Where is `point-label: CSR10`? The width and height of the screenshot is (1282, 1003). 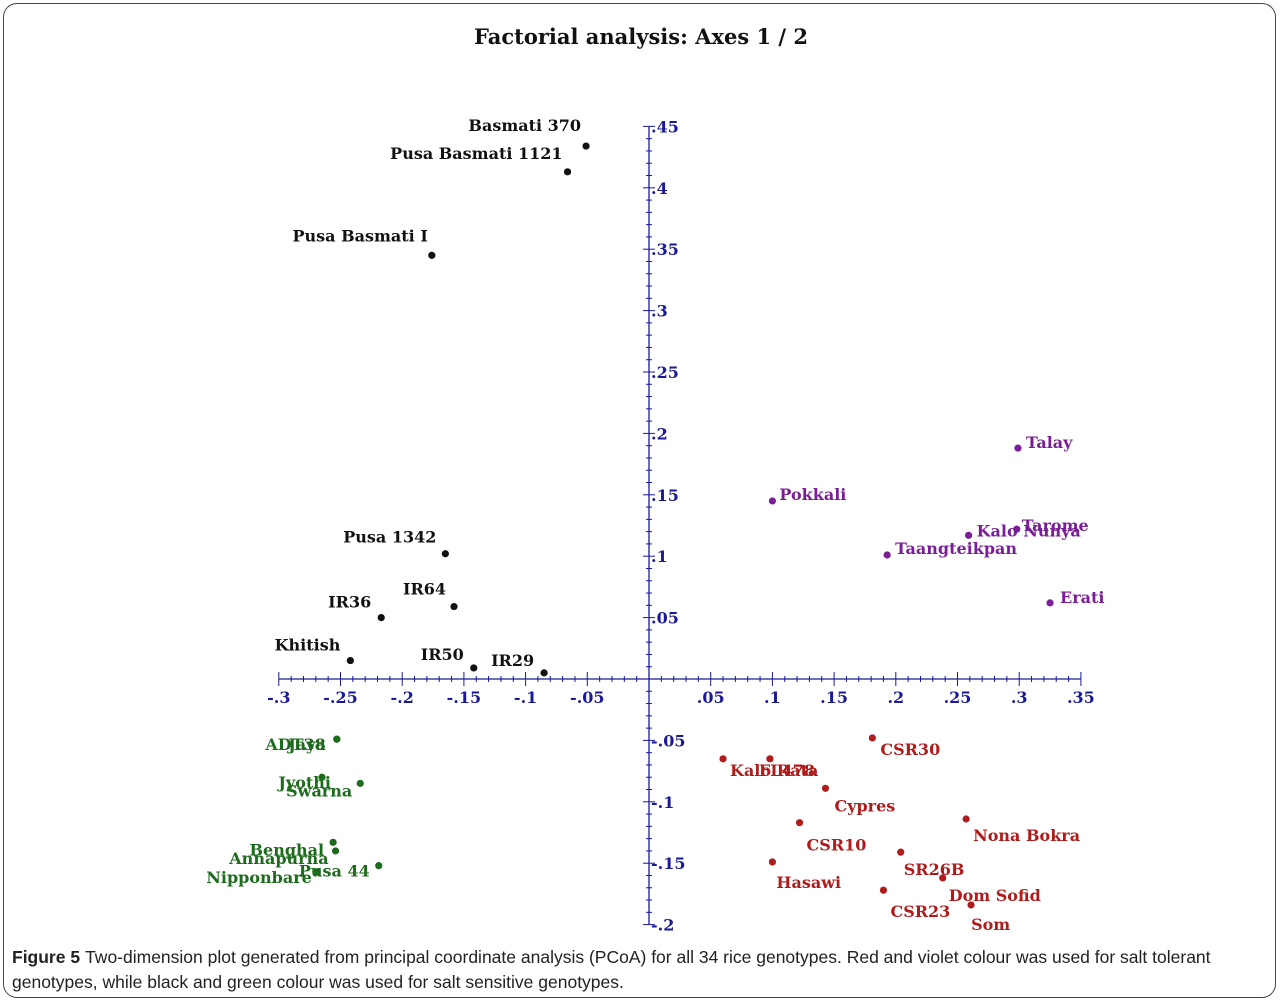
point-label: CSR10 is located at coordinates (837, 845).